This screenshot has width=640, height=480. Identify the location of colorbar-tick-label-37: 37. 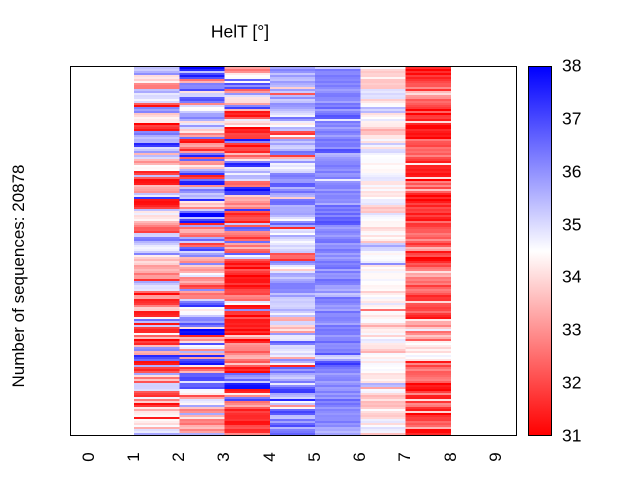
(572, 118).